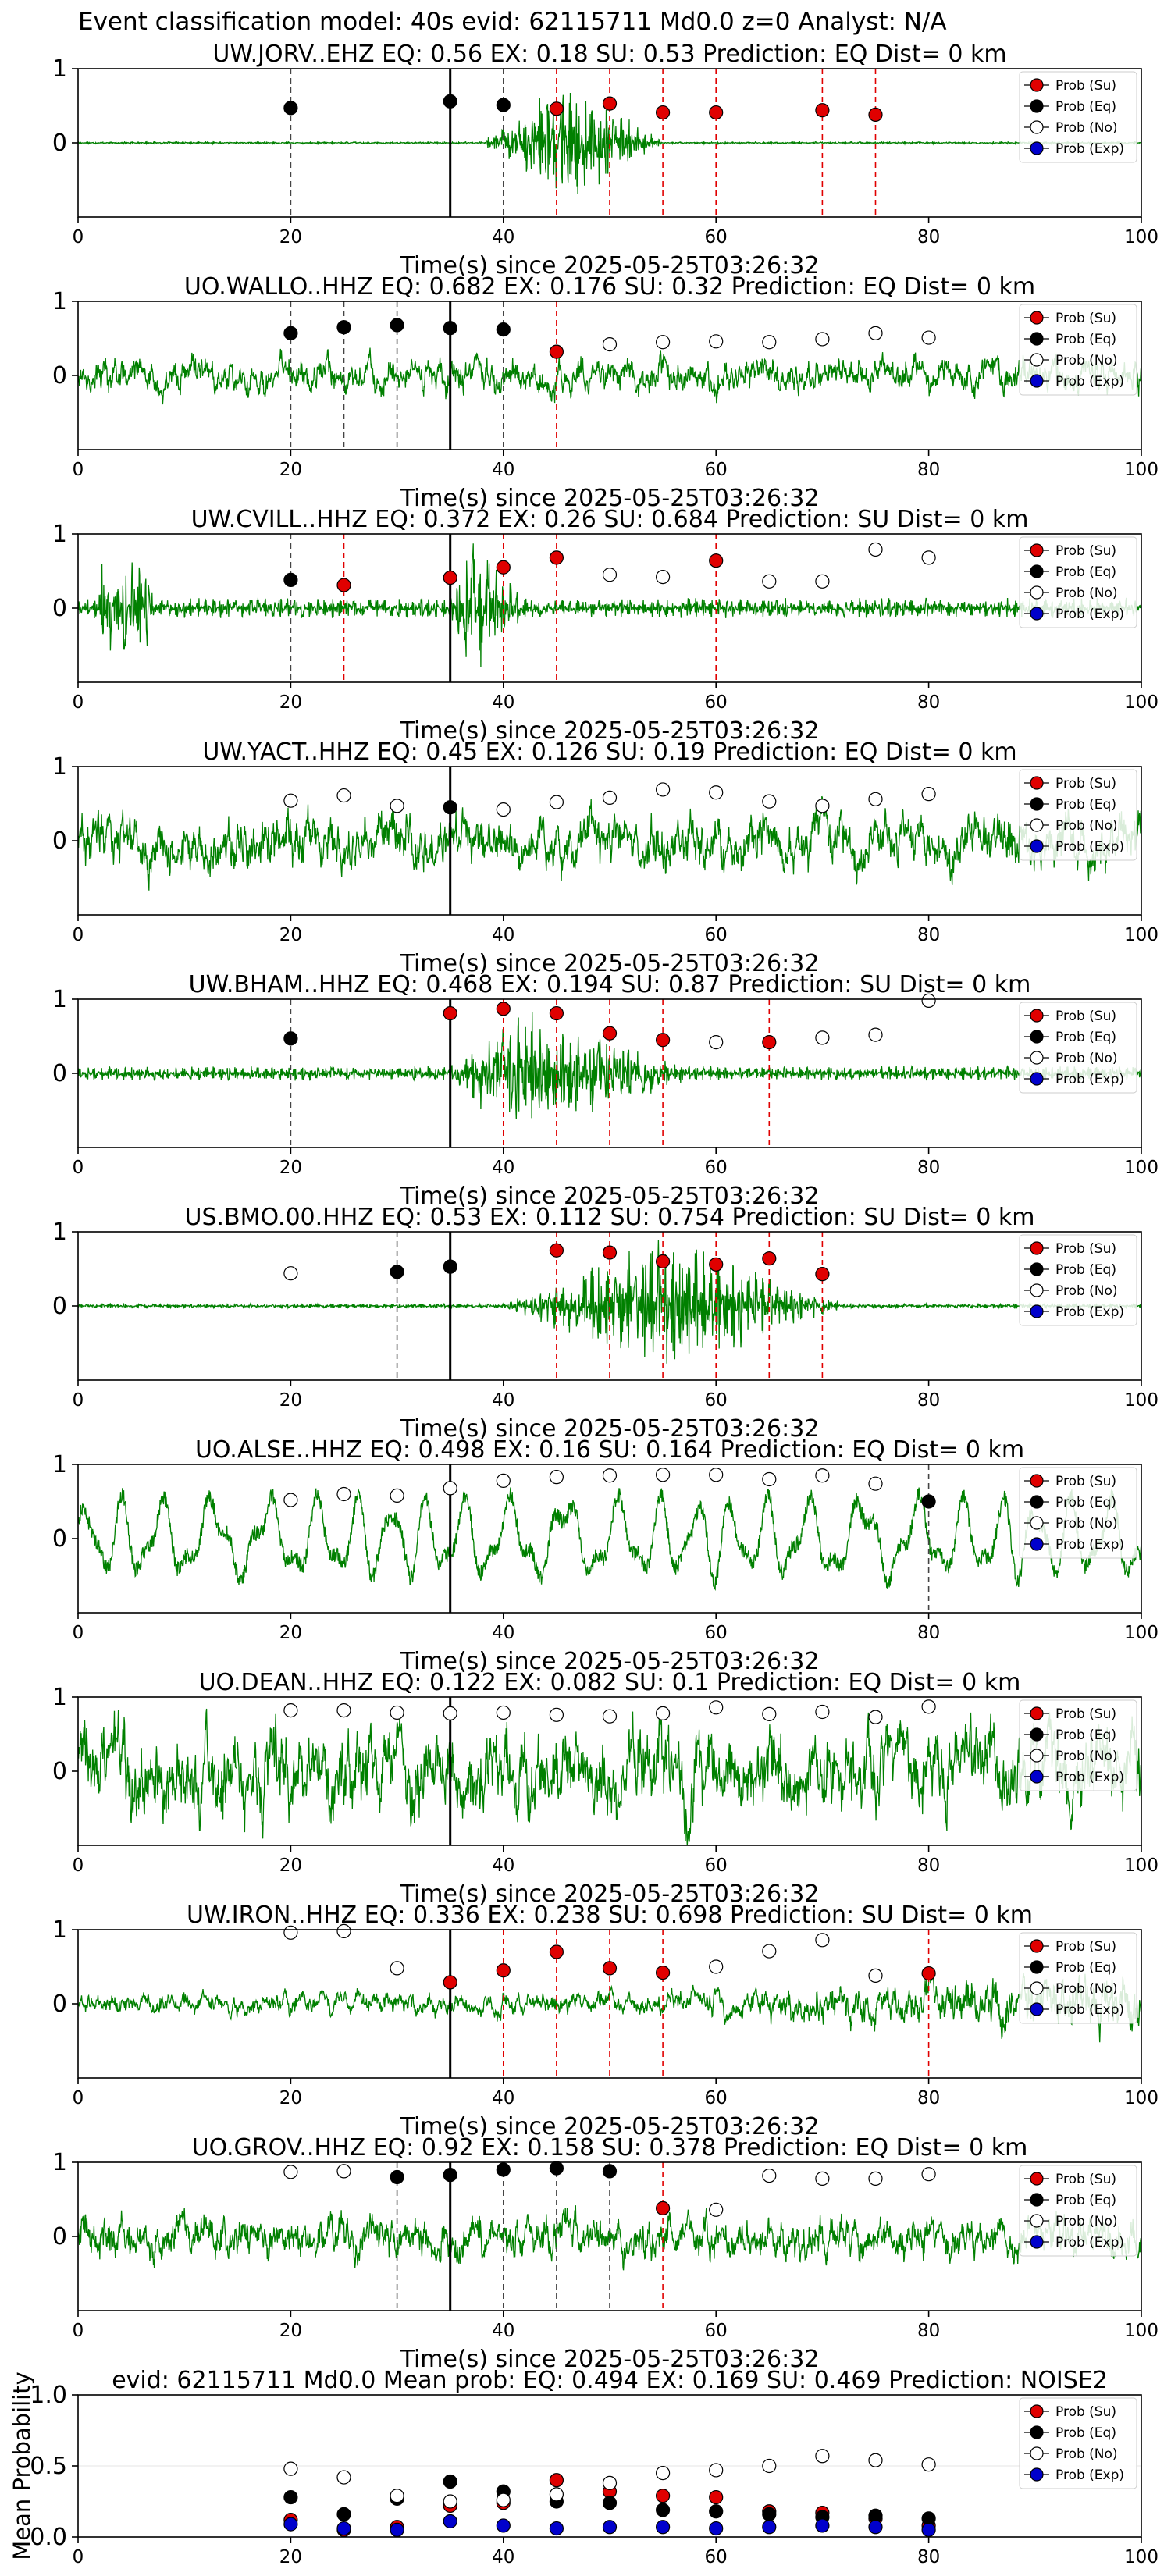 This screenshot has width=1171, height=2576. I want to click on y-tick-label: 0.5, so click(48, 2466).